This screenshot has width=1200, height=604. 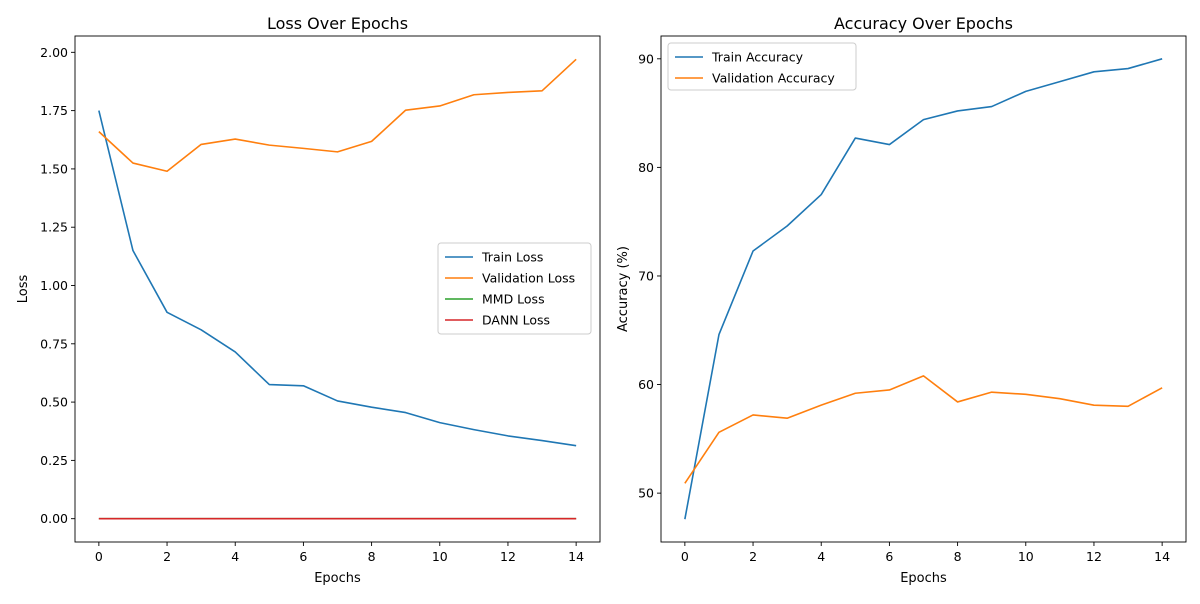 I want to click on legend-entry: DANN Loss, so click(x=516, y=320).